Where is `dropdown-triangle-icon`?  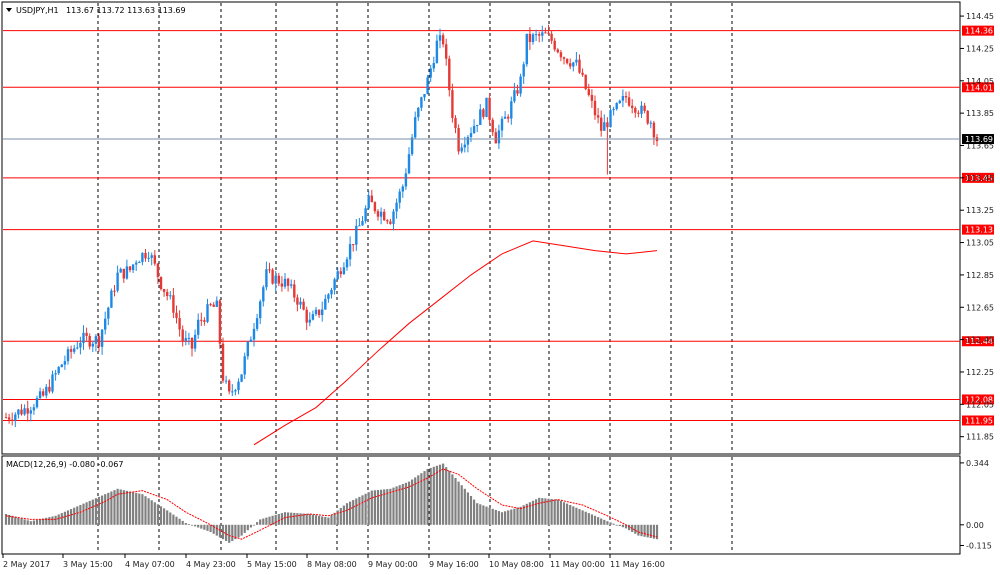 dropdown-triangle-icon is located at coordinates (9, 10).